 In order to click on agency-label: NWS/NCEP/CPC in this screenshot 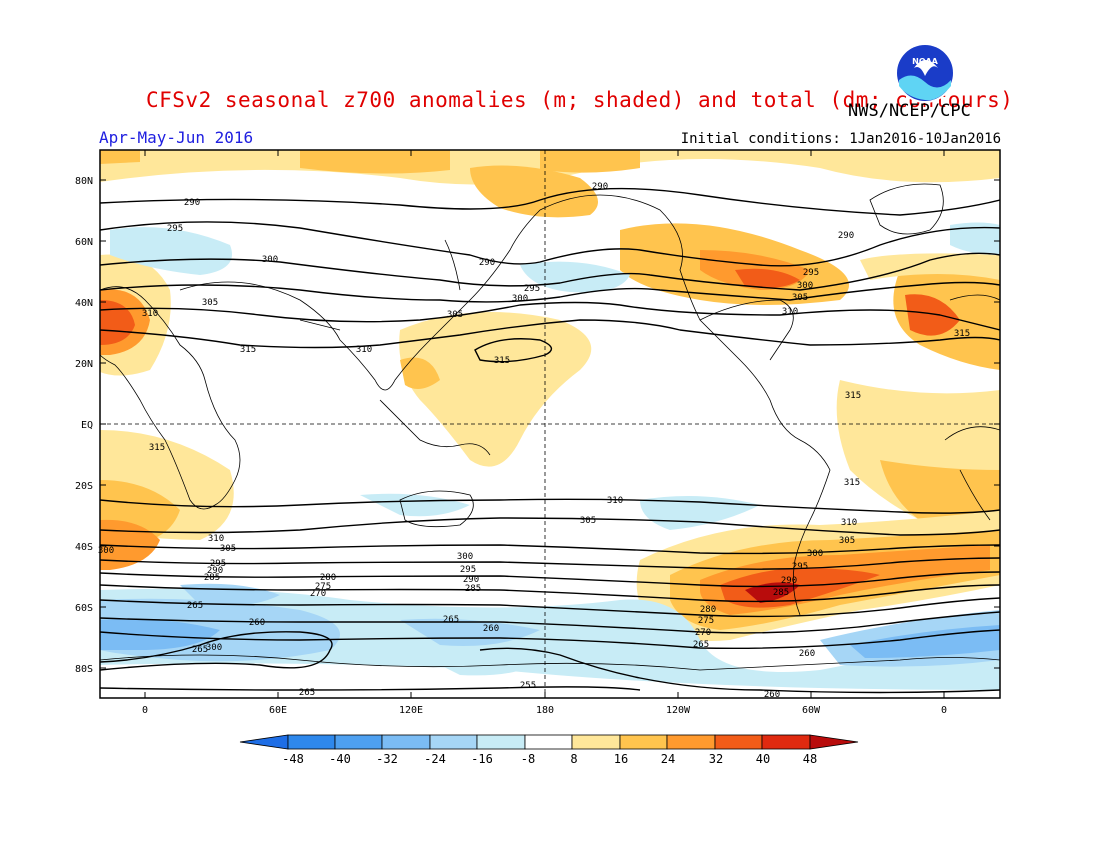, I will do `click(909, 111)`.